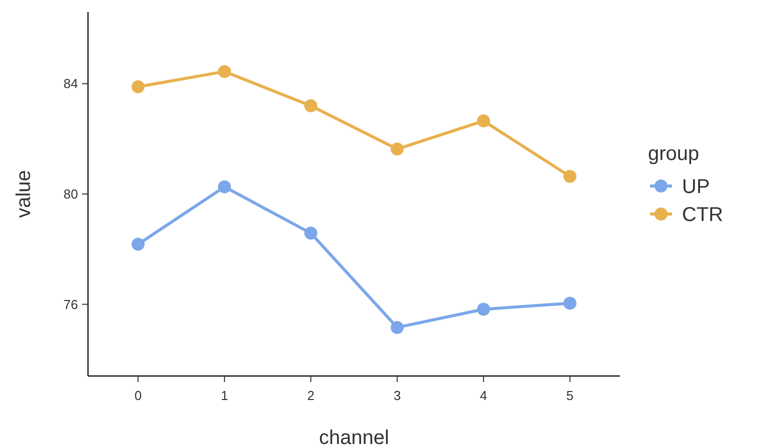  I want to click on legend-label: UP, so click(696, 187).